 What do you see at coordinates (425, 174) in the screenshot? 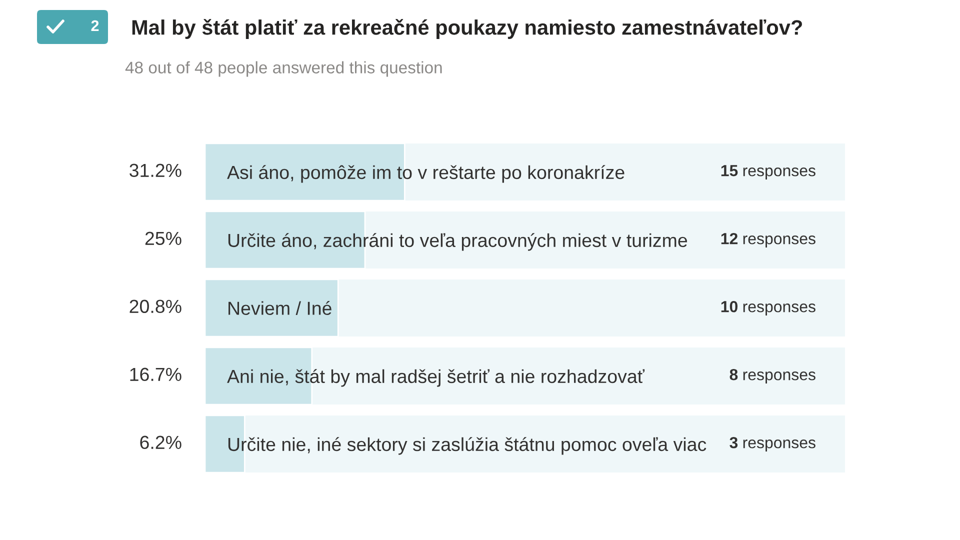
I see `y-tick-label: Asi áno, pomôže im to v reštarte po koronakríze` at bounding box center [425, 174].